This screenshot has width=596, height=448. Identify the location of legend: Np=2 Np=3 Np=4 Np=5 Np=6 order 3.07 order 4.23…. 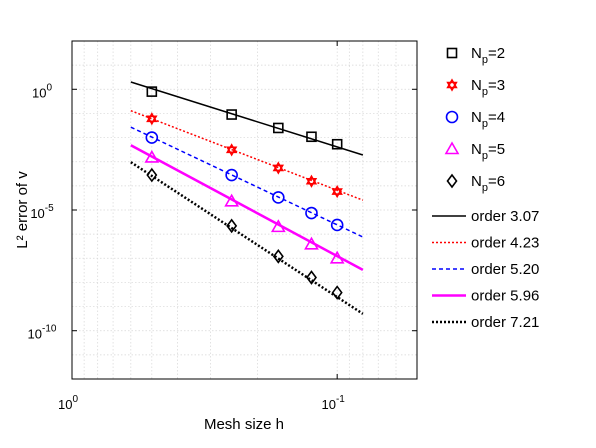
(485, 188).